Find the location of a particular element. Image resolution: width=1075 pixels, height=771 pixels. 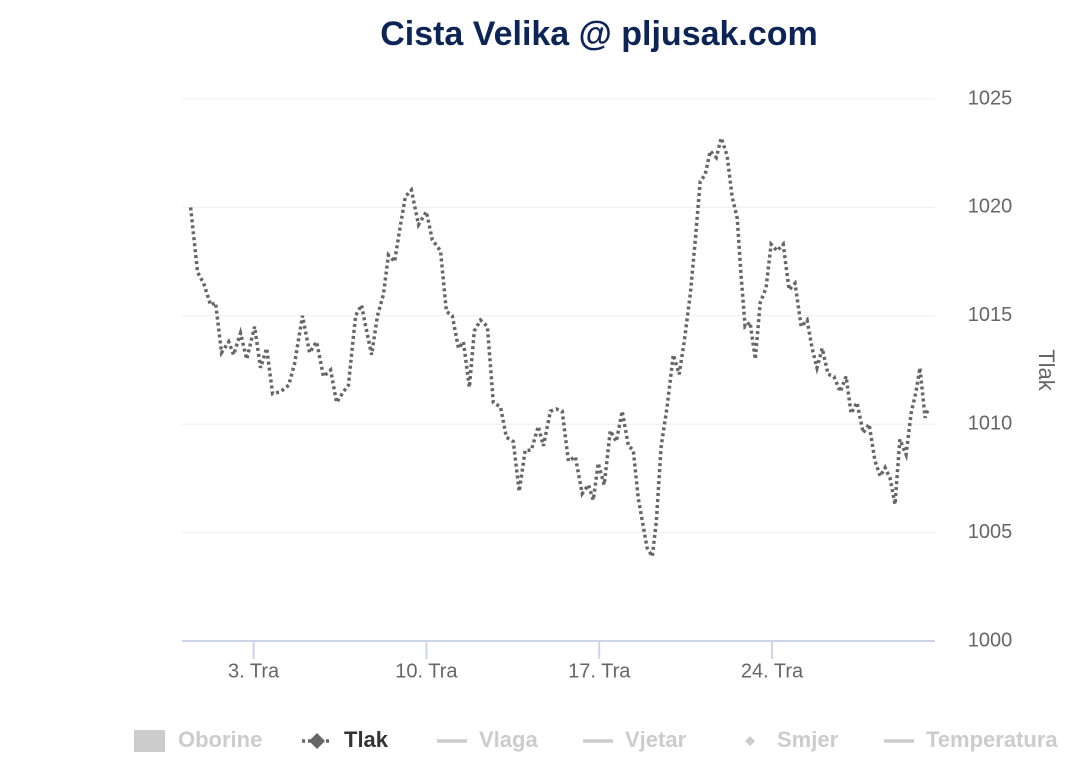

x-tick-label: 3. Tra is located at coordinates (254, 671).